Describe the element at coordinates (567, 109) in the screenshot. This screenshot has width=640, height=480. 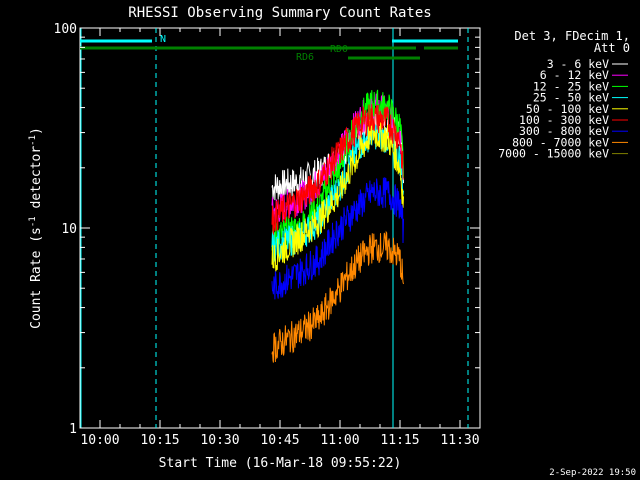
I see `legend-label: 50 - 100 keV` at that location.